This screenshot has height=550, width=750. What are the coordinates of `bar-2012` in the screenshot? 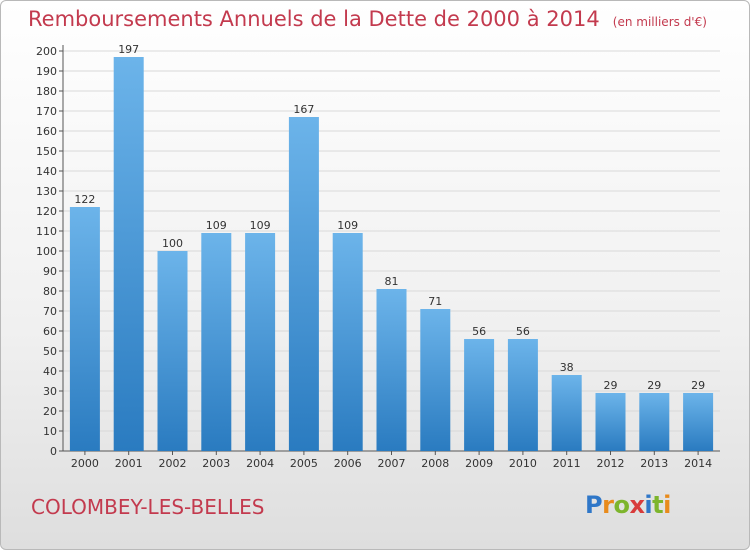 It's located at (610, 422).